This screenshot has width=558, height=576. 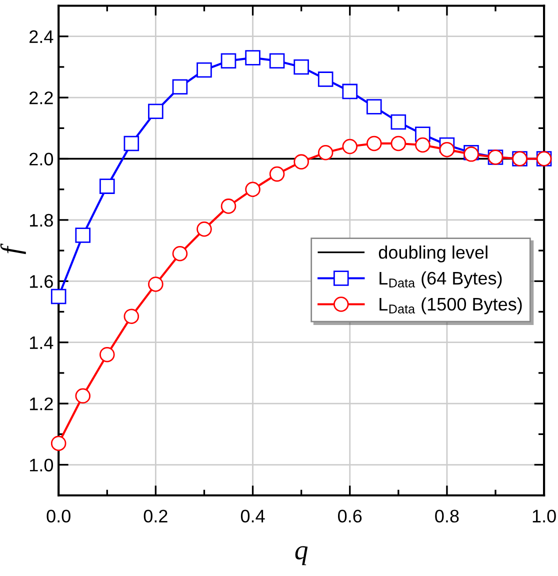 What do you see at coordinates (301, 556) in the screenshot?
I see `x-axis-title: q` at bounding box center [301, 556].